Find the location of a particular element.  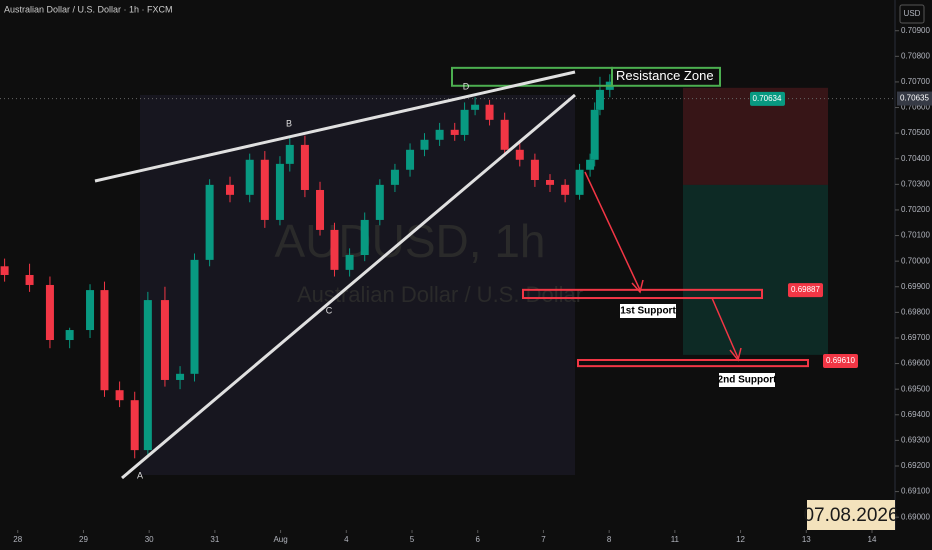

y-tick-label: 0.69400 is located at coordinates (915, 414).